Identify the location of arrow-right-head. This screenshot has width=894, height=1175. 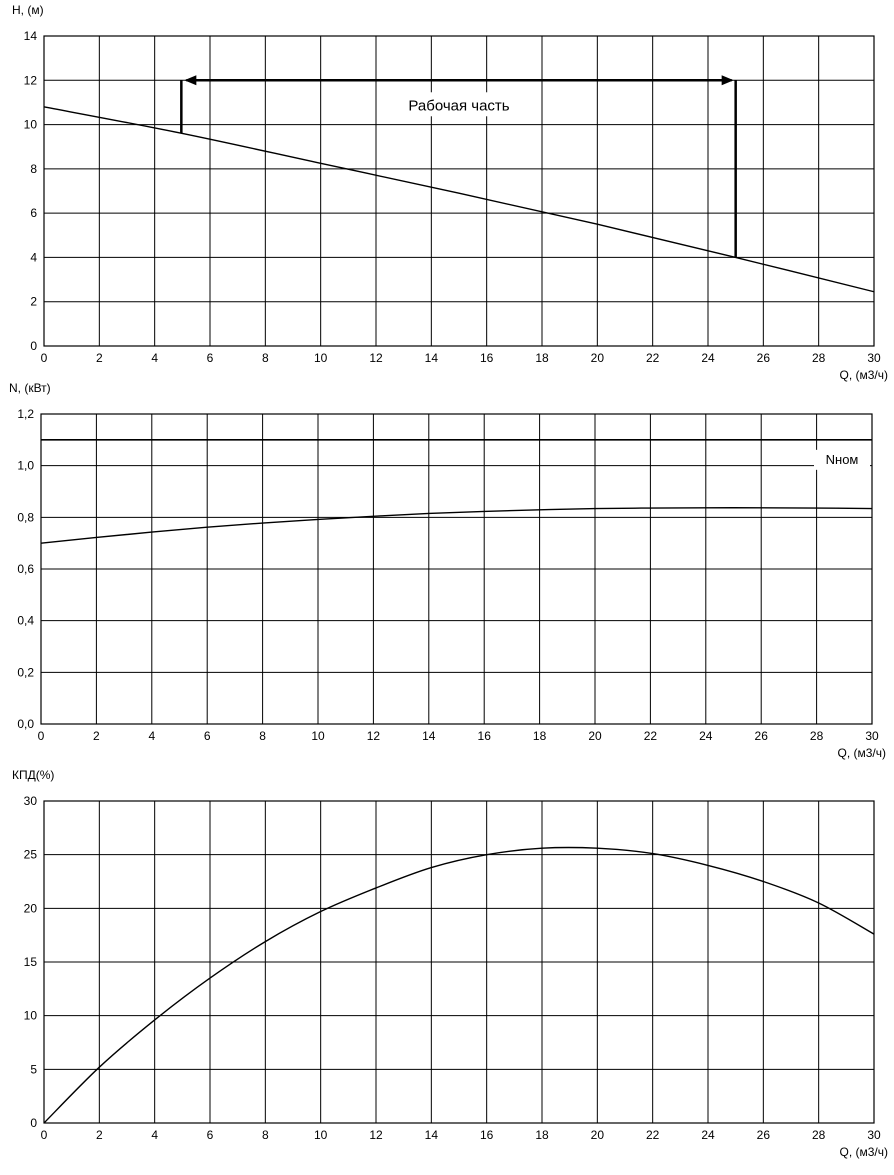
(727, 80).